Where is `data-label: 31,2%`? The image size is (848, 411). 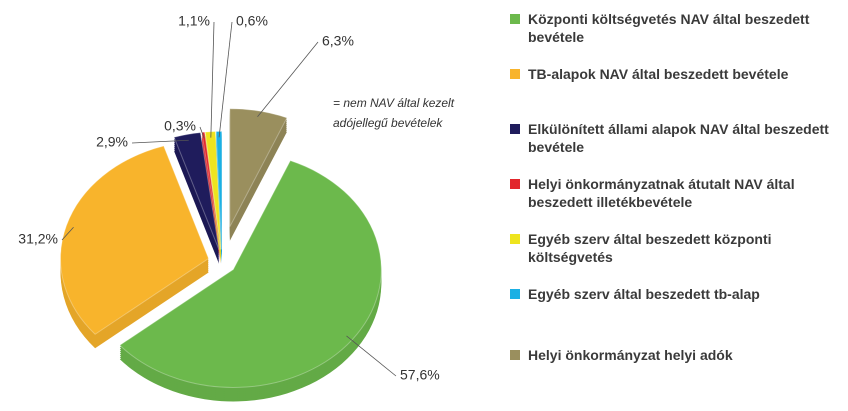 data-label: 31,2% is located at coordinates (38, 239).